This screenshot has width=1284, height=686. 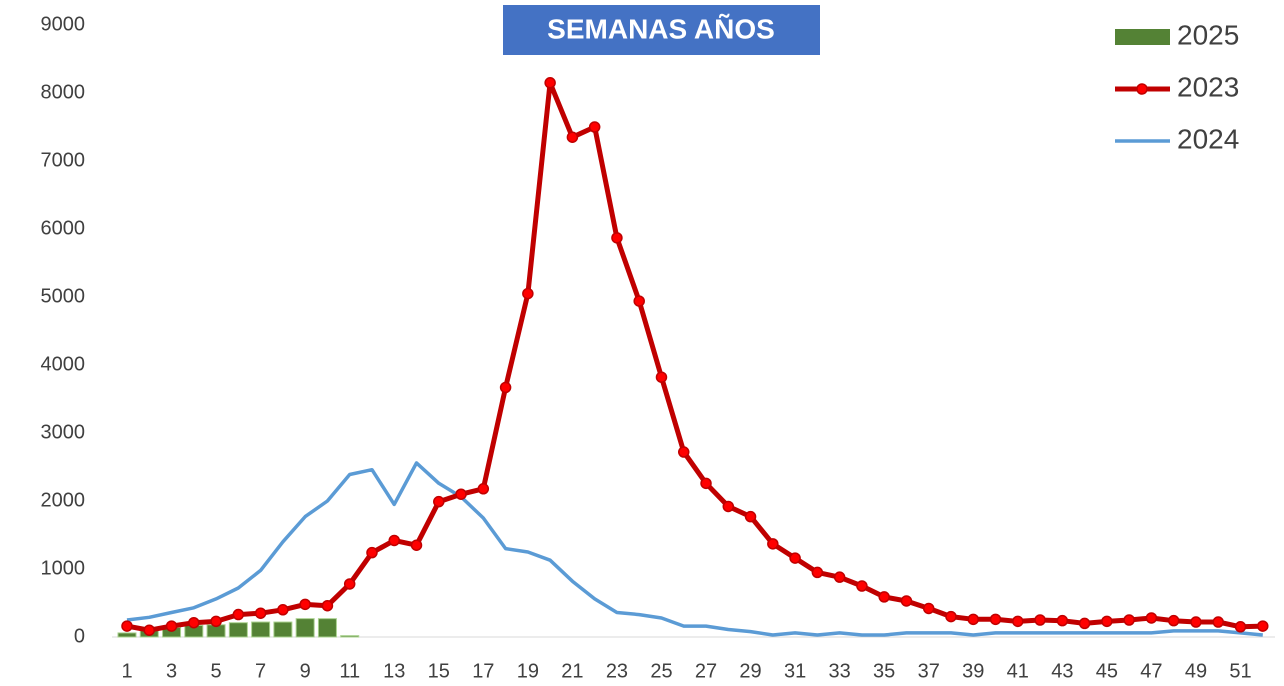 What do you see at coordinates (1208, 86) in the screenshot?
I see `legend-label: 2023` at bounding box center [1208, 86].